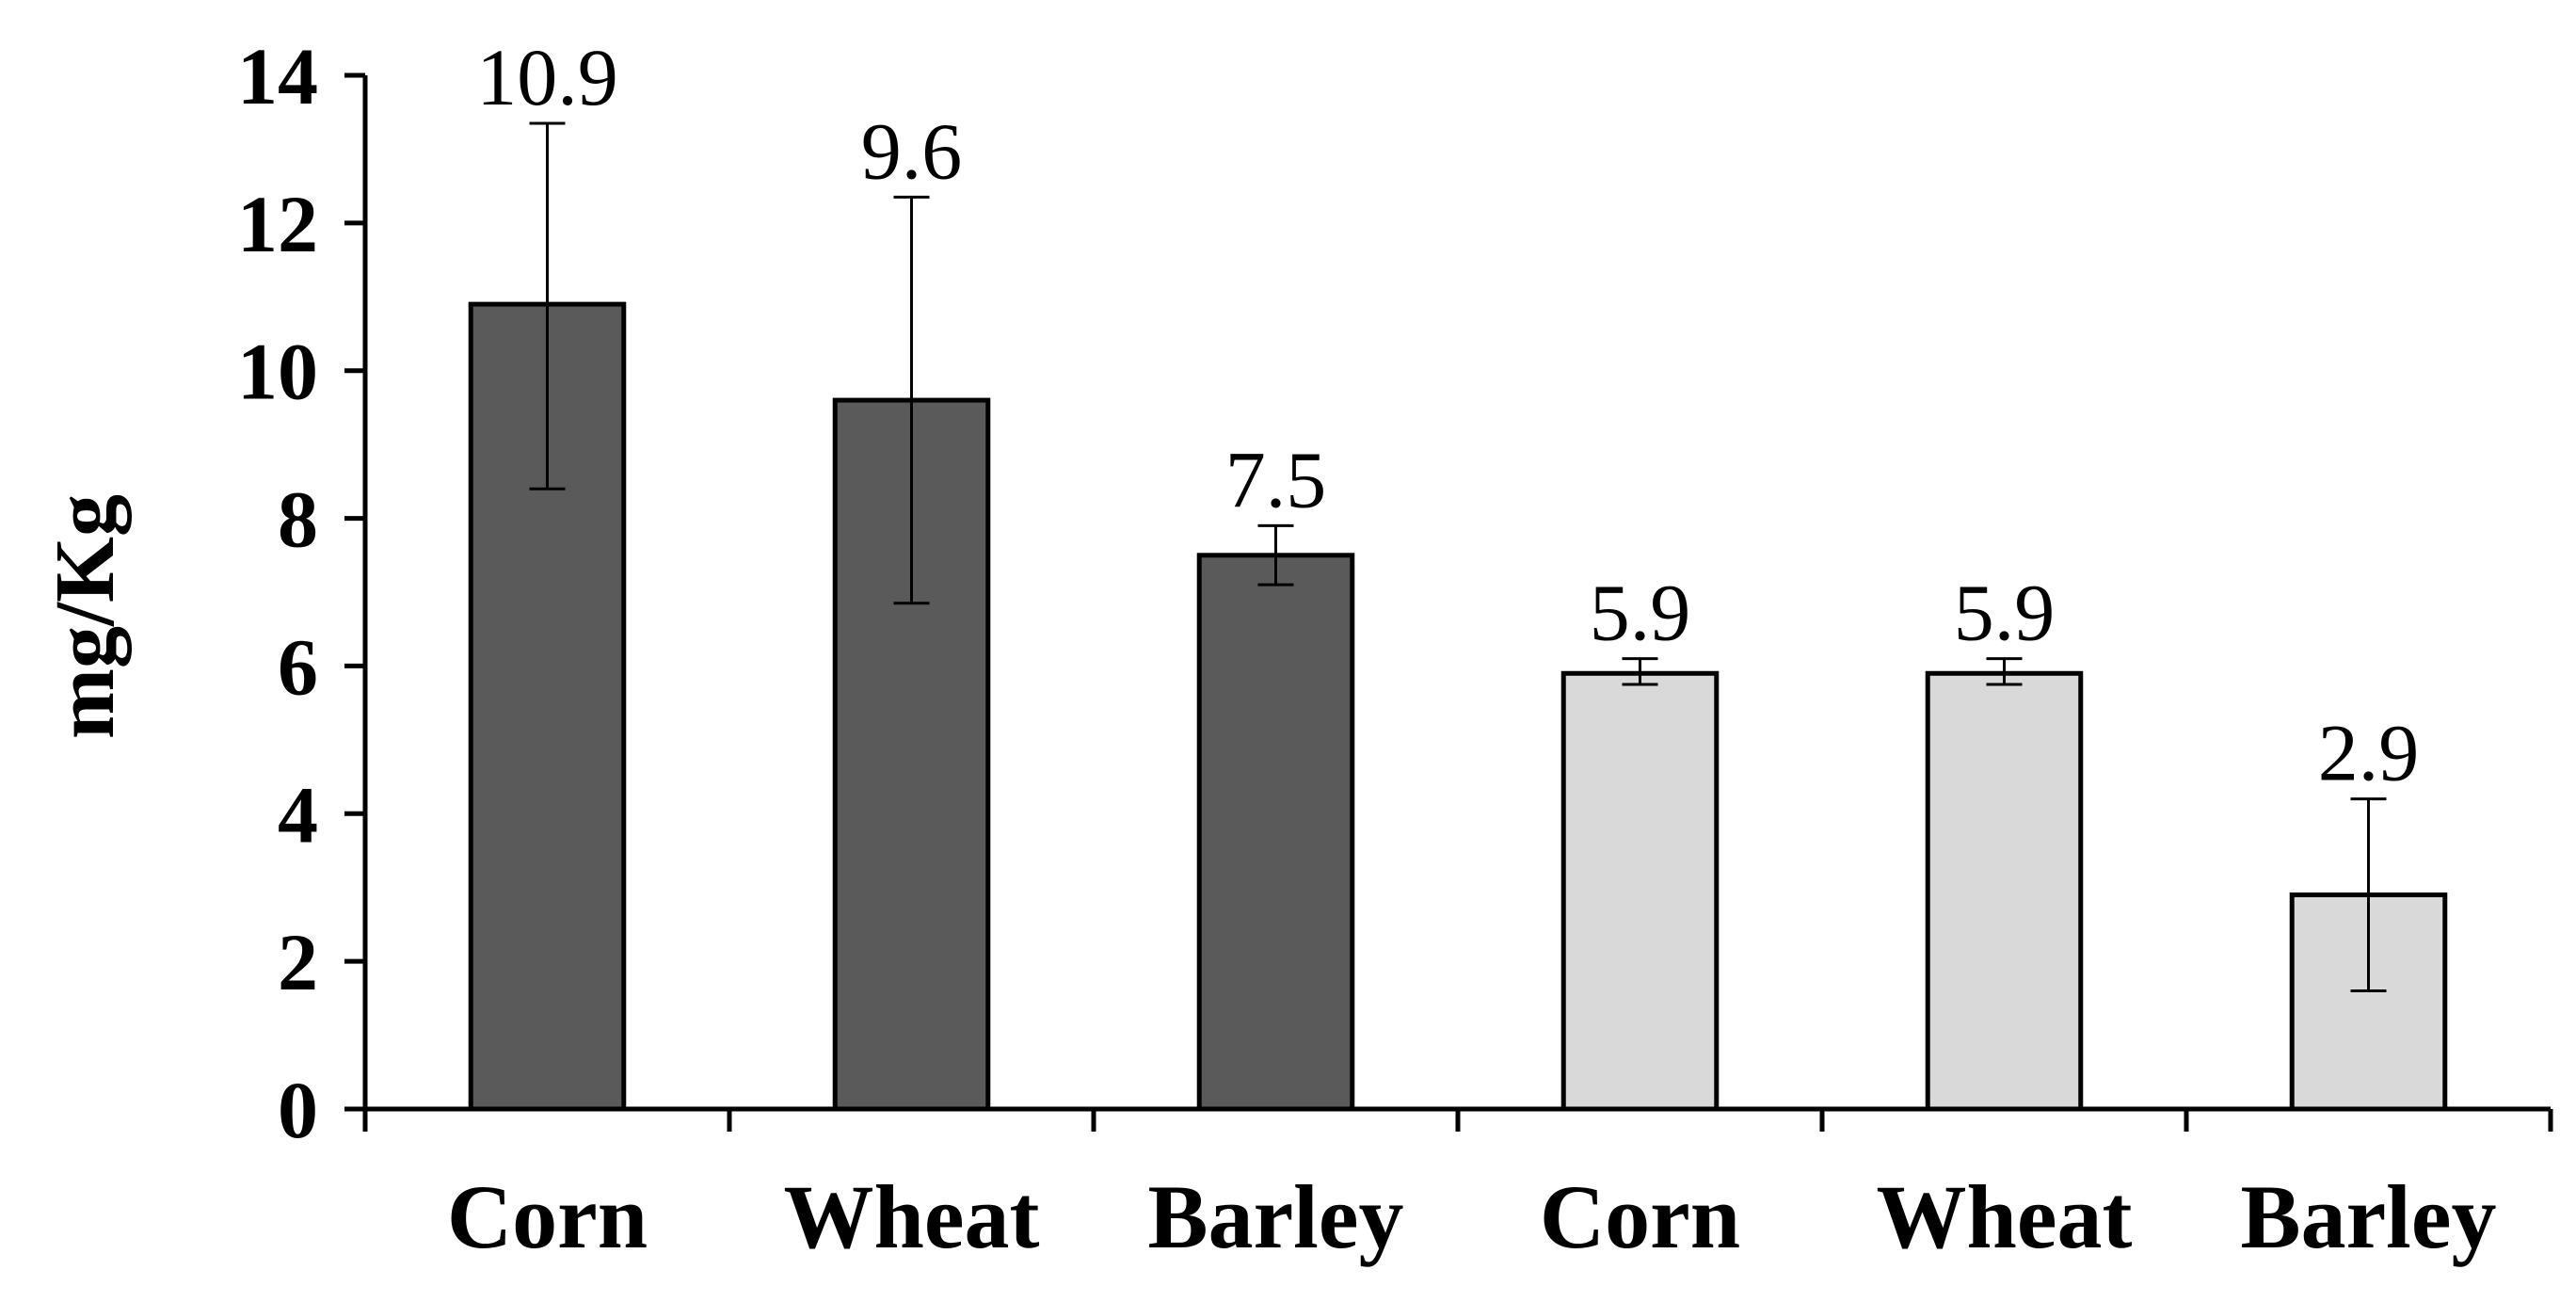  Describe the element at coordinates (298, 962) in the screenshot. I see `y-tick-label: 2` at that location.